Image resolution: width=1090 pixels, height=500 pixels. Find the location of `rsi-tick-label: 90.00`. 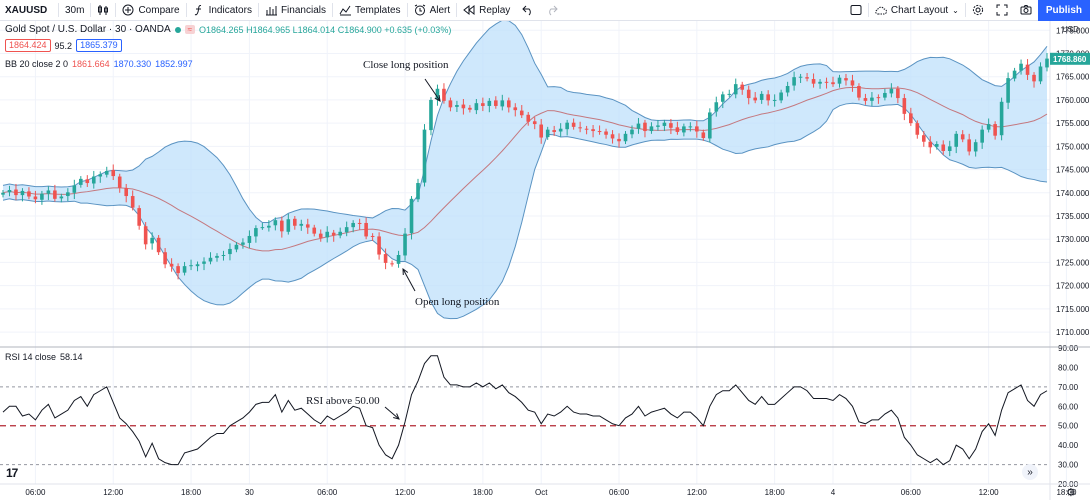

rsi-tick-label: 90.00 is located at coordinates (1068, 348).